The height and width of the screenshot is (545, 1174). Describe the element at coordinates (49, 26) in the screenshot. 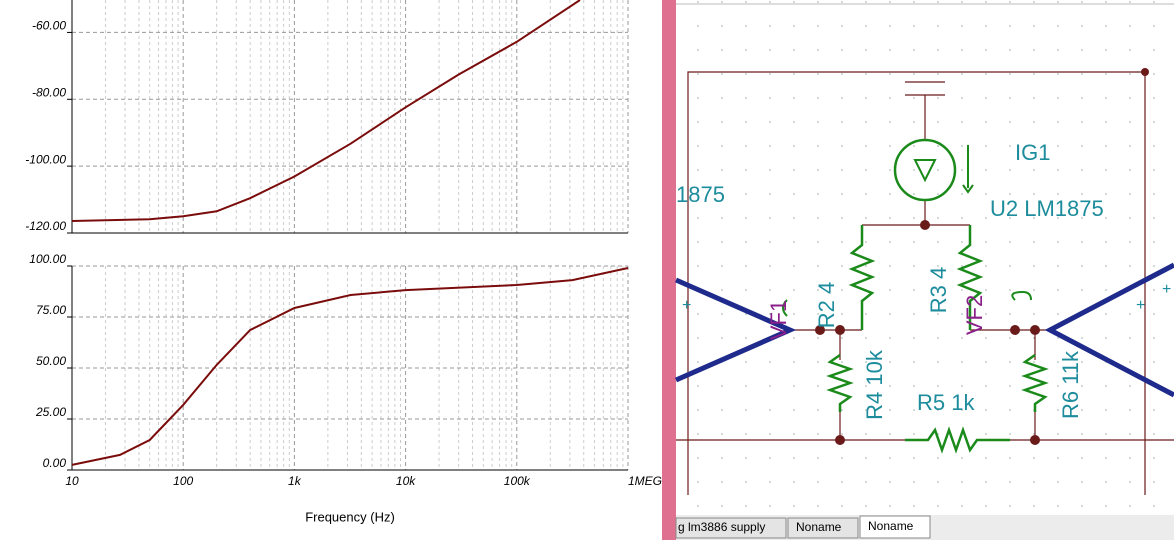

I see `y-tick-label: -60.00` at that location.